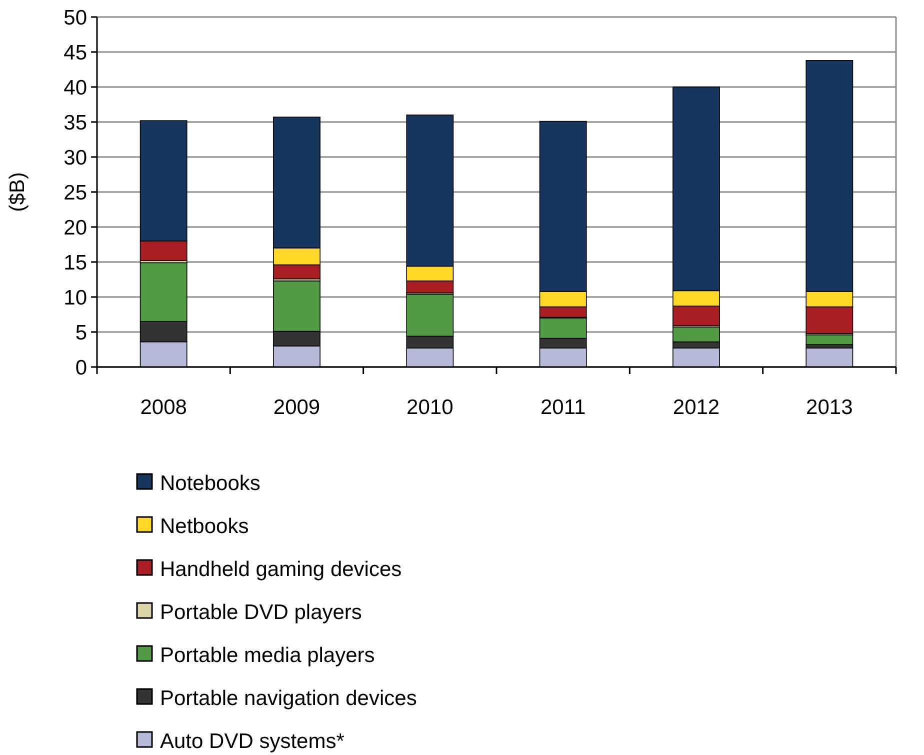  I want to click on x-tick-label: 2012, so click(696, 407).